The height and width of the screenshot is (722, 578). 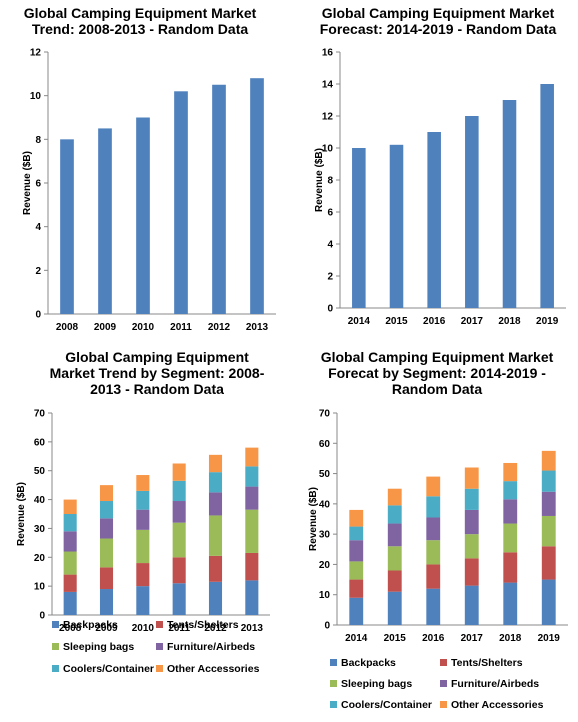 What do you see at coordinates (328, 53) in the screenshot?
I see `y-tick-label: 16` at bounding box center [328, 53].